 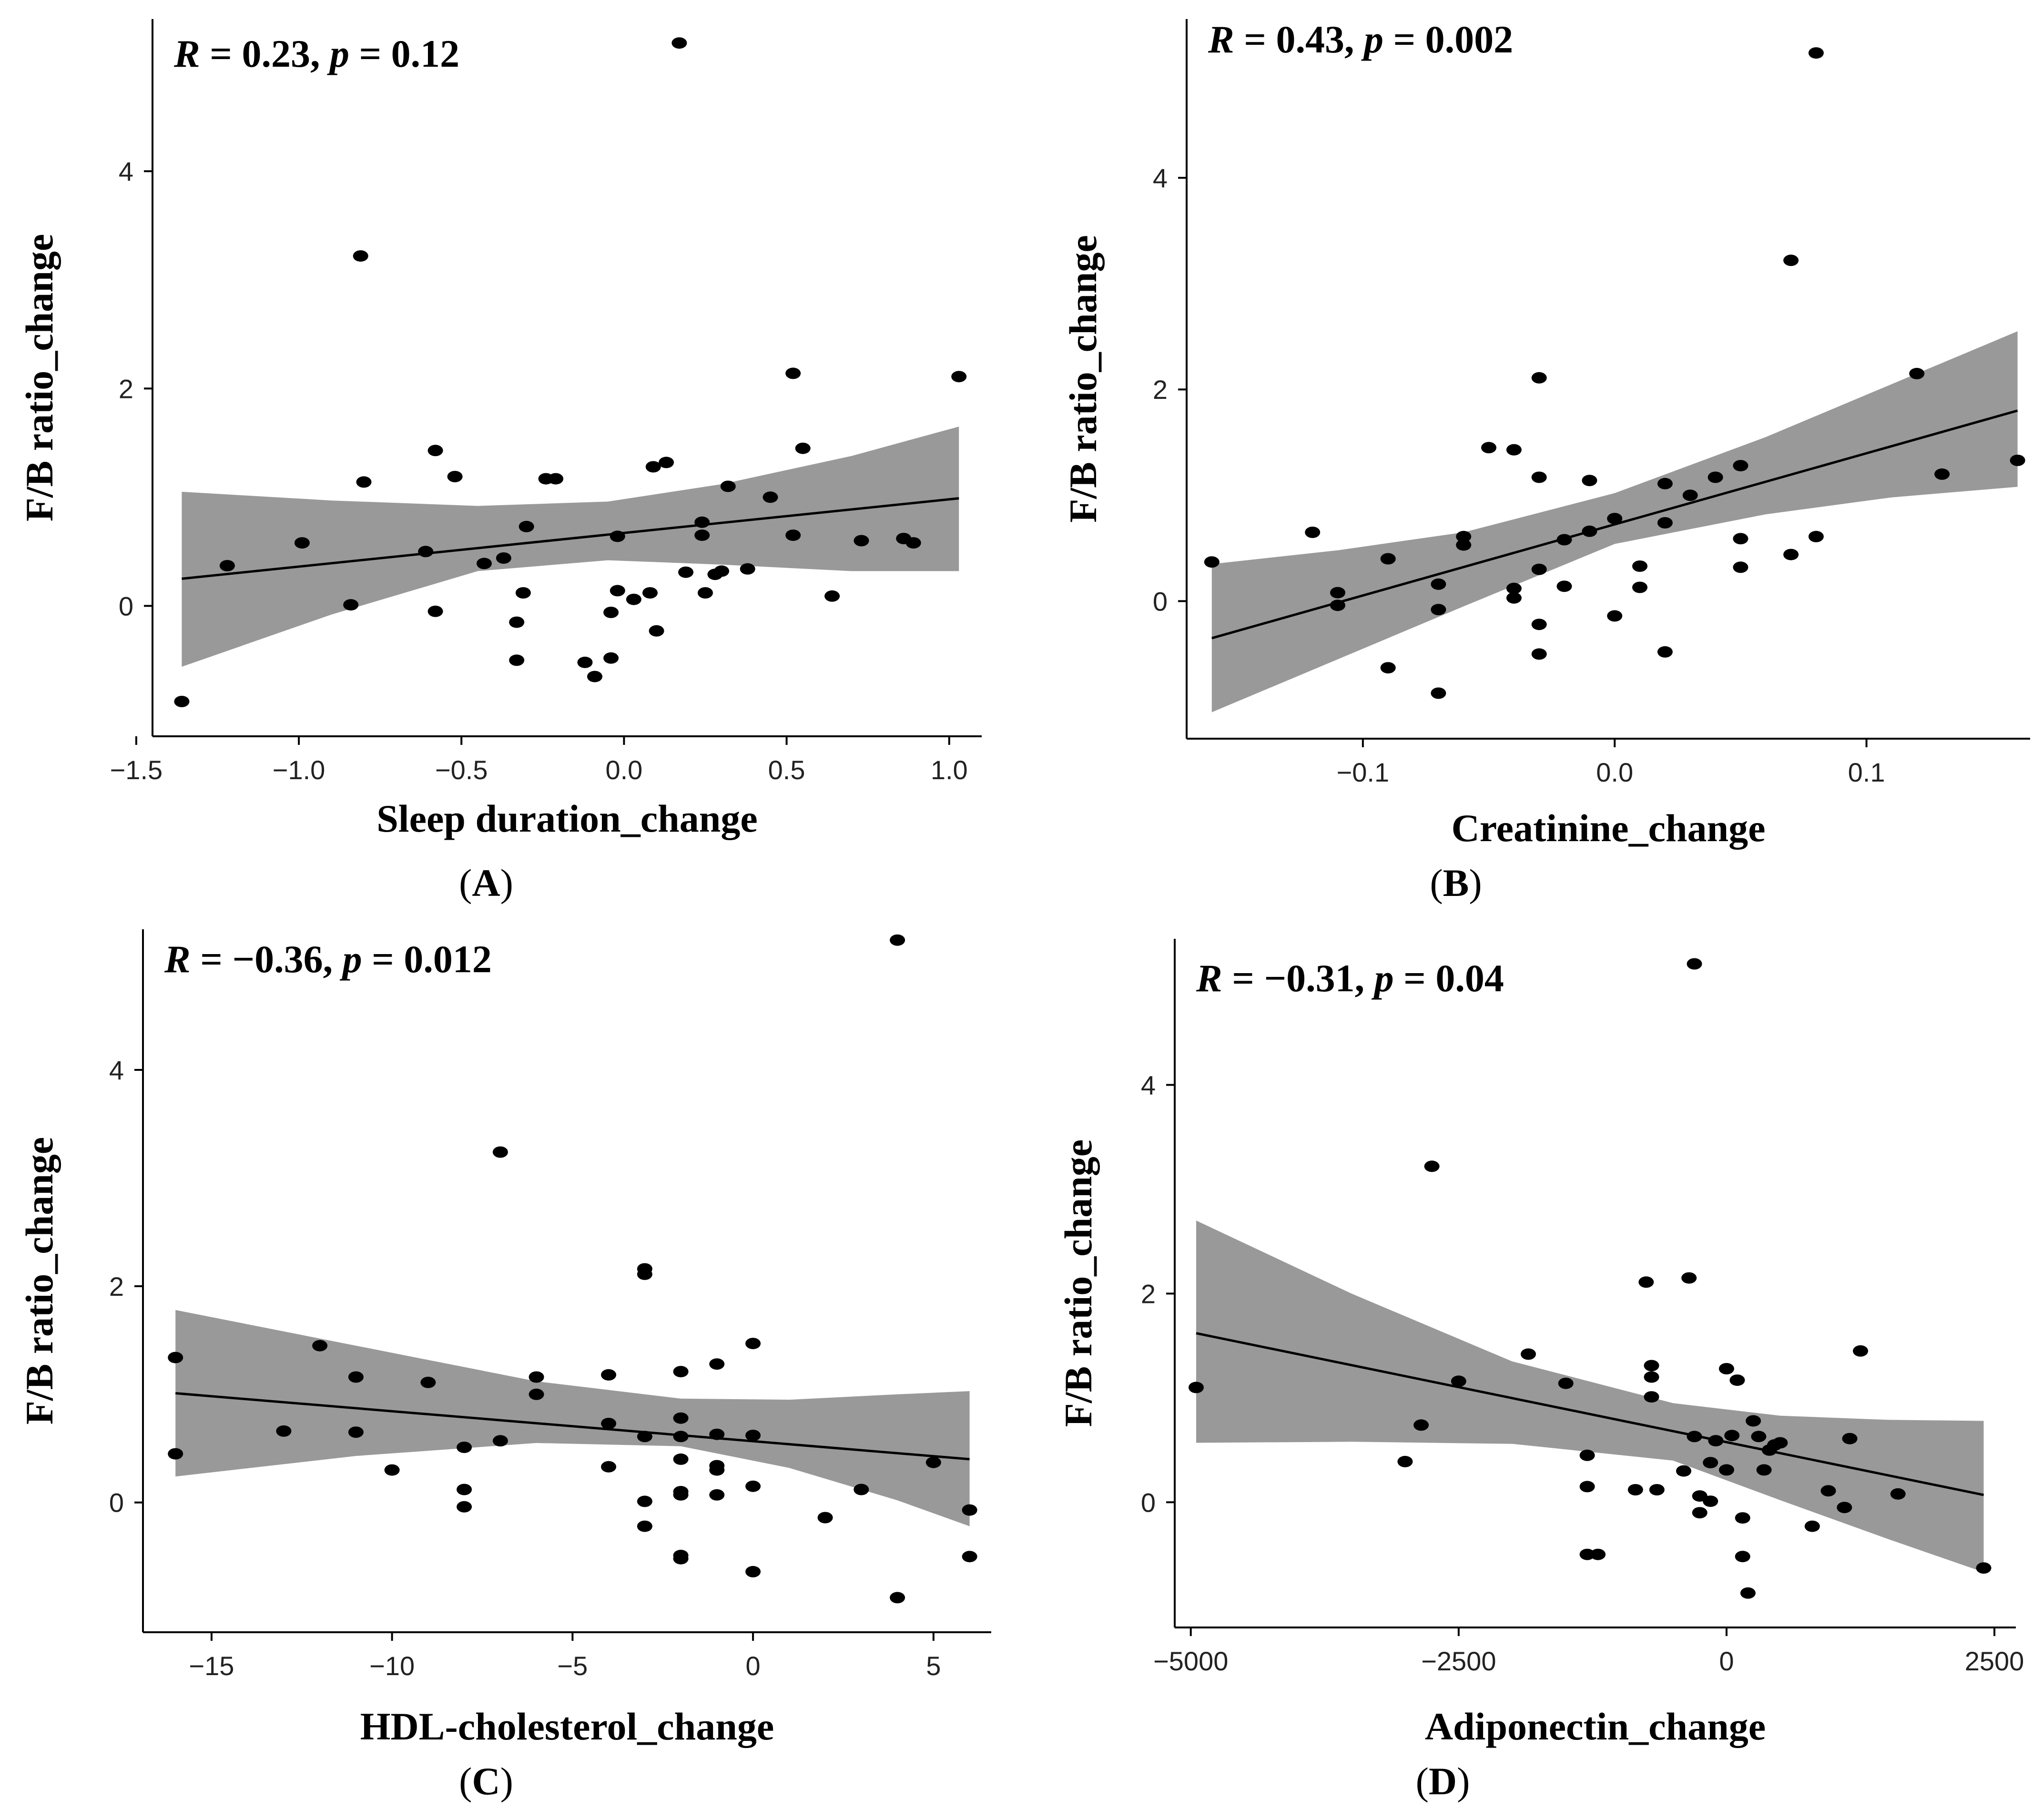 I want to click on confidence-band, so click(x=570, y=547).